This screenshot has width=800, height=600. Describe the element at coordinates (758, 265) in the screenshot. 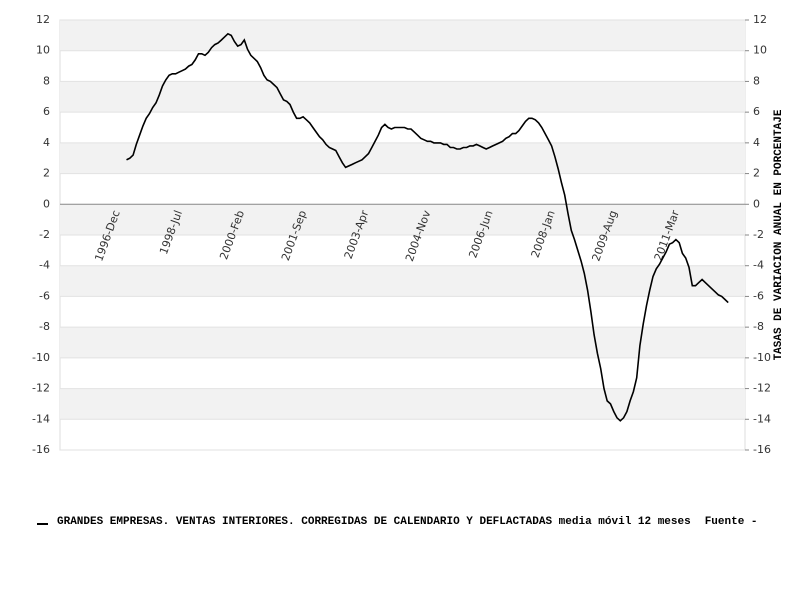

I see `y2-tick-label: -4` at that location.